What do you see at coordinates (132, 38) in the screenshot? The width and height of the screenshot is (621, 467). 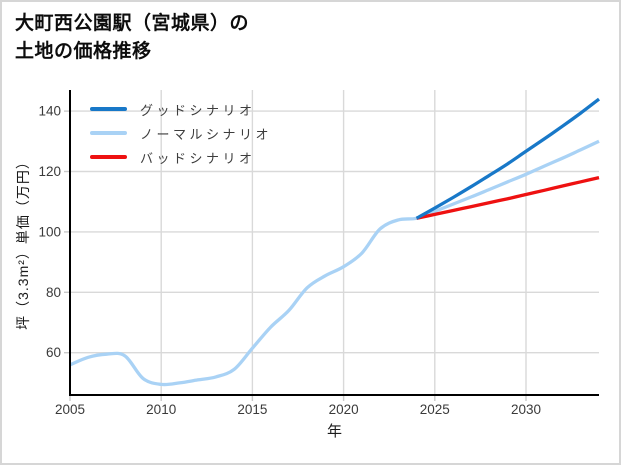 I see `chart-title: 大町西公園駅（宮城県）の 土地の価格推移` at bounding box center [132, 38].